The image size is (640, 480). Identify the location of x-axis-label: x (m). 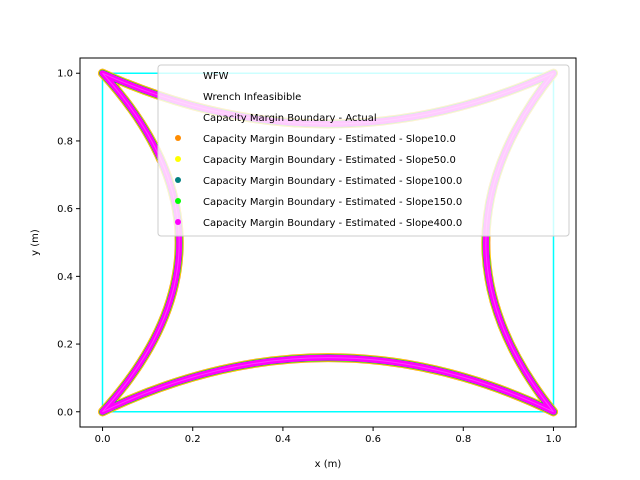
(328, 464).